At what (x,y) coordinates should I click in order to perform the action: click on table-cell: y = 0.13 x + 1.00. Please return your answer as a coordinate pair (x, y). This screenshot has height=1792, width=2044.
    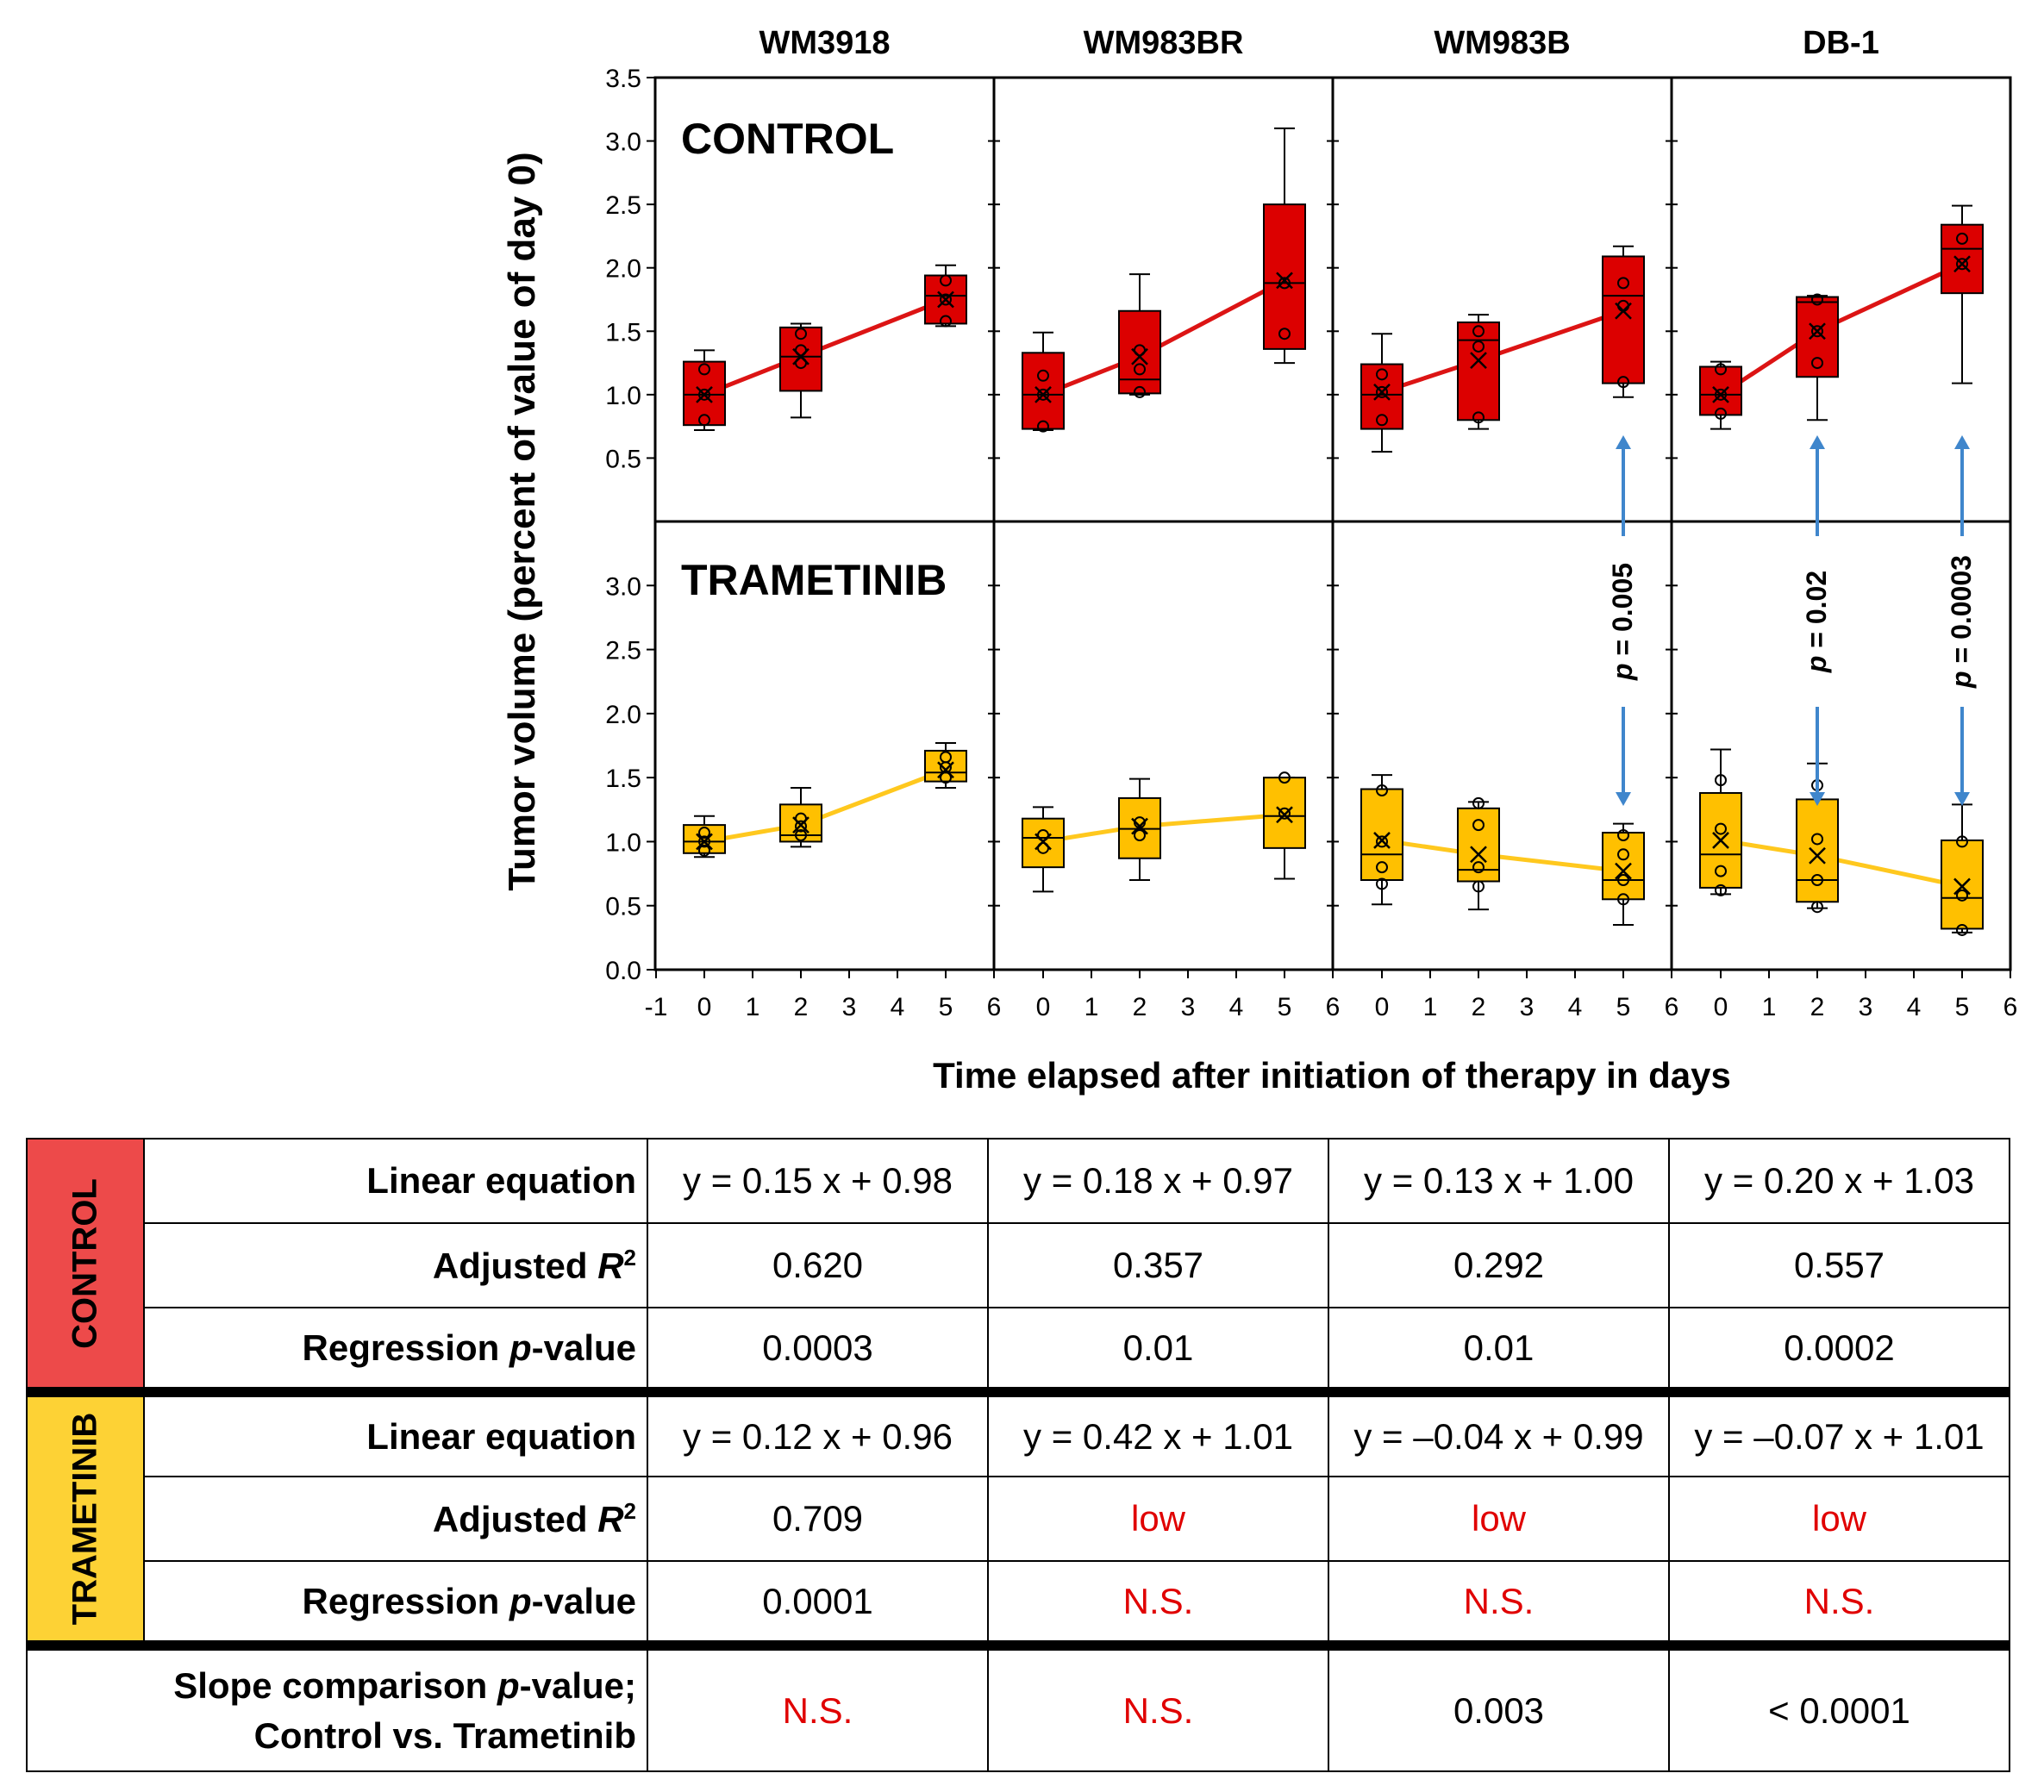
    Looking at the image, I should click on (1499, 1181).